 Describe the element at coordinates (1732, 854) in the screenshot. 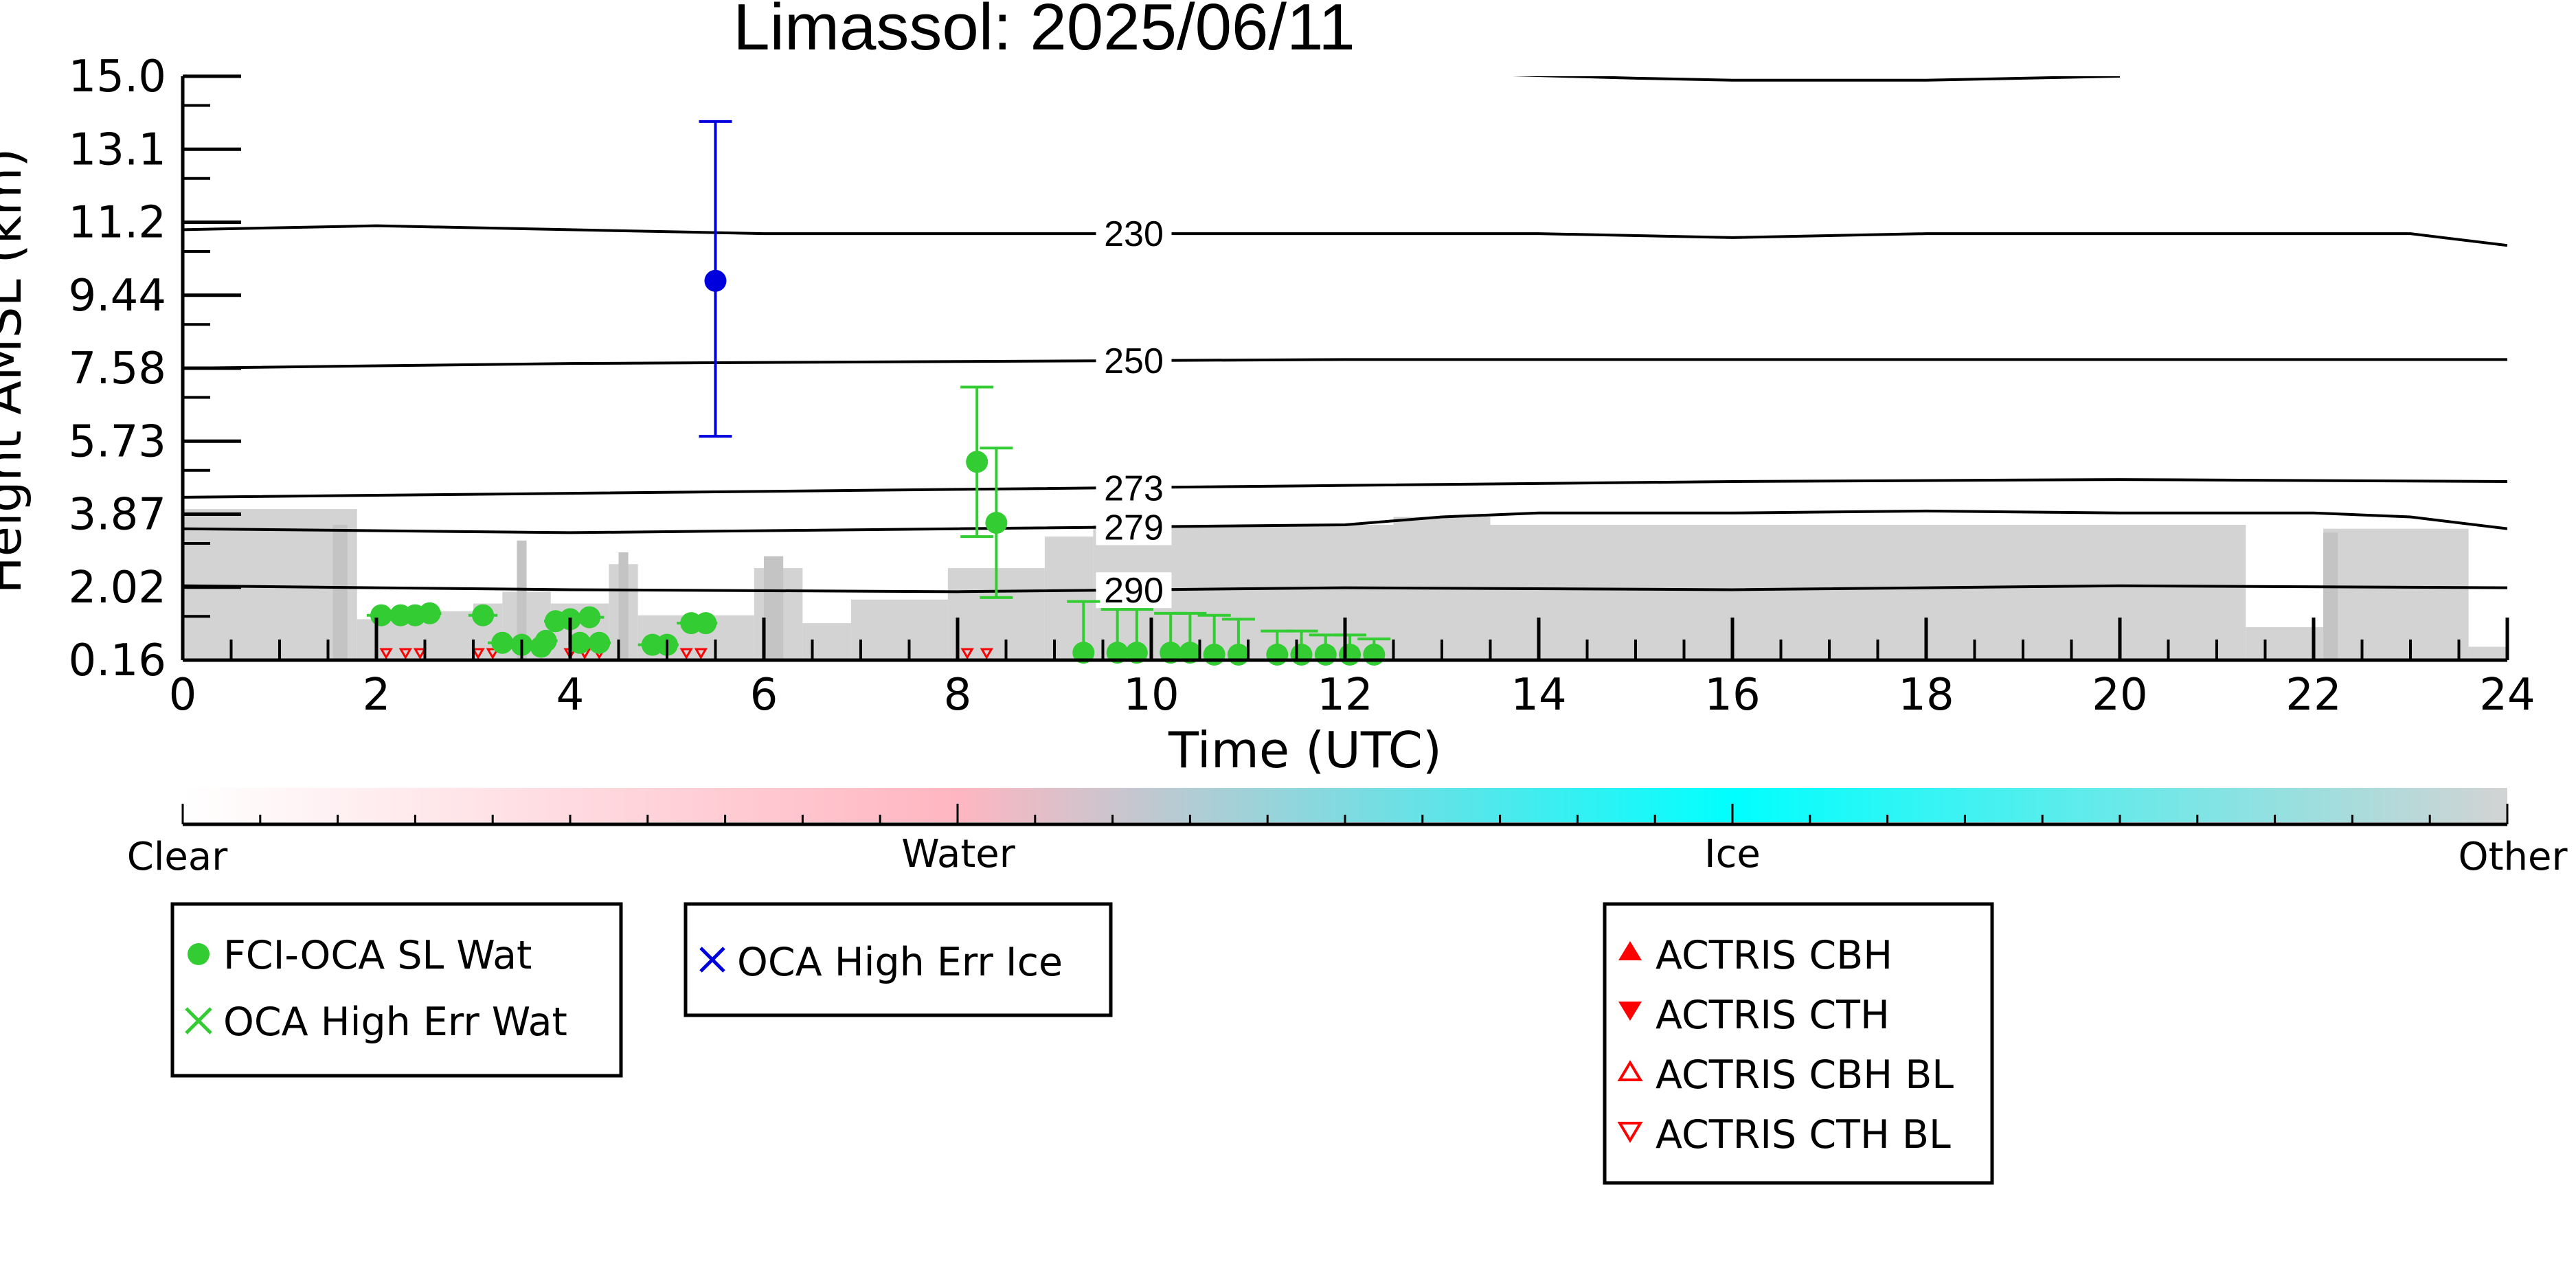

I see `colorbar-label-ice: Ice` at that location.